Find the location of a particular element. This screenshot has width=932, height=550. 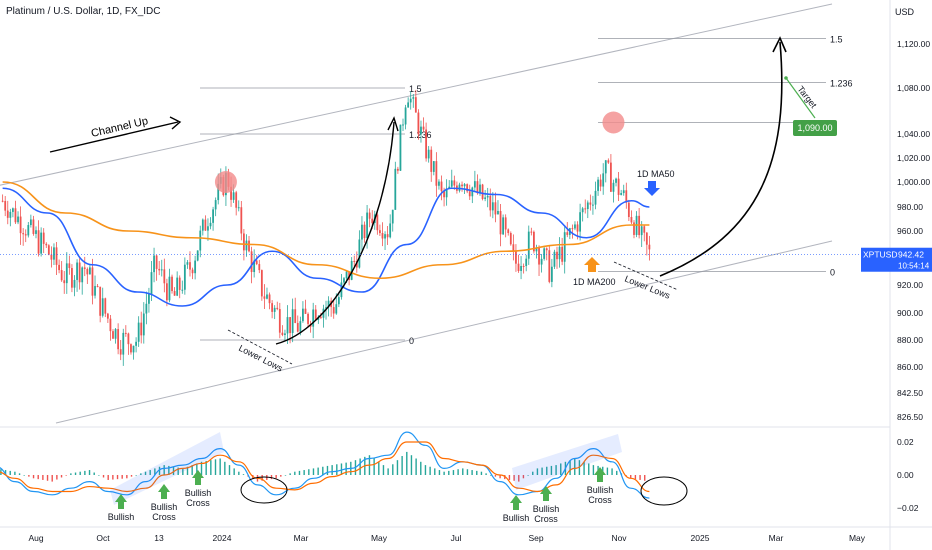

target-dot is located at coordinates (786, 78).